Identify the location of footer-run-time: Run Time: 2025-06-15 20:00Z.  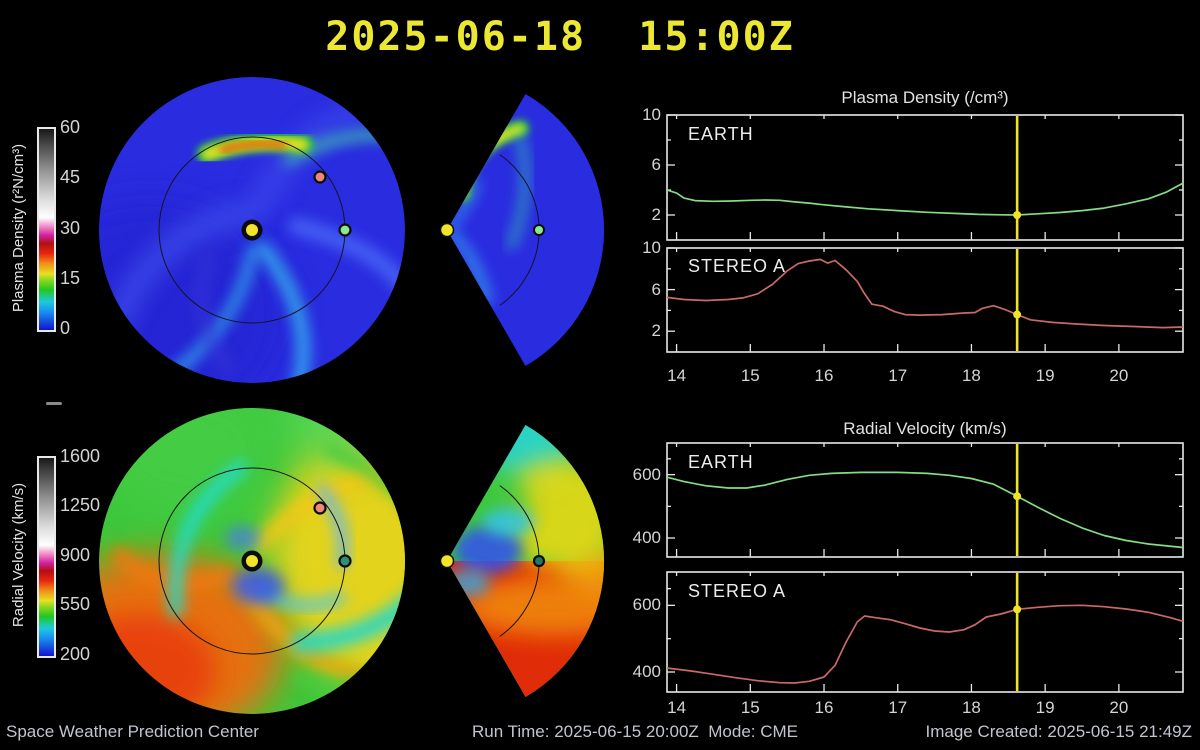
(585, 731).